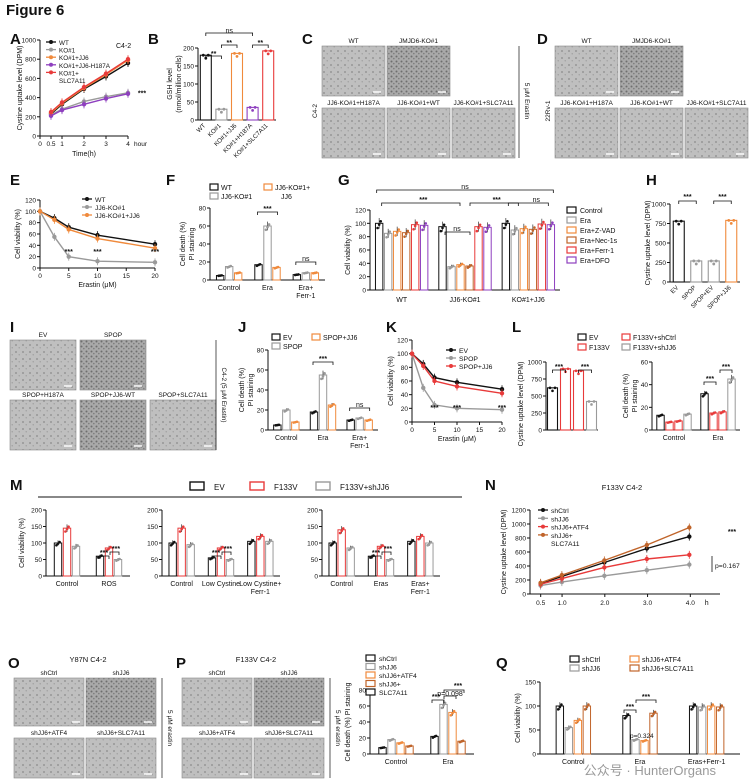 The width and height of the screenshot is (750, 781). Describe the element at coordinates (718, 438) in the screenshot. I see `l2-group-label: Era` at that location.